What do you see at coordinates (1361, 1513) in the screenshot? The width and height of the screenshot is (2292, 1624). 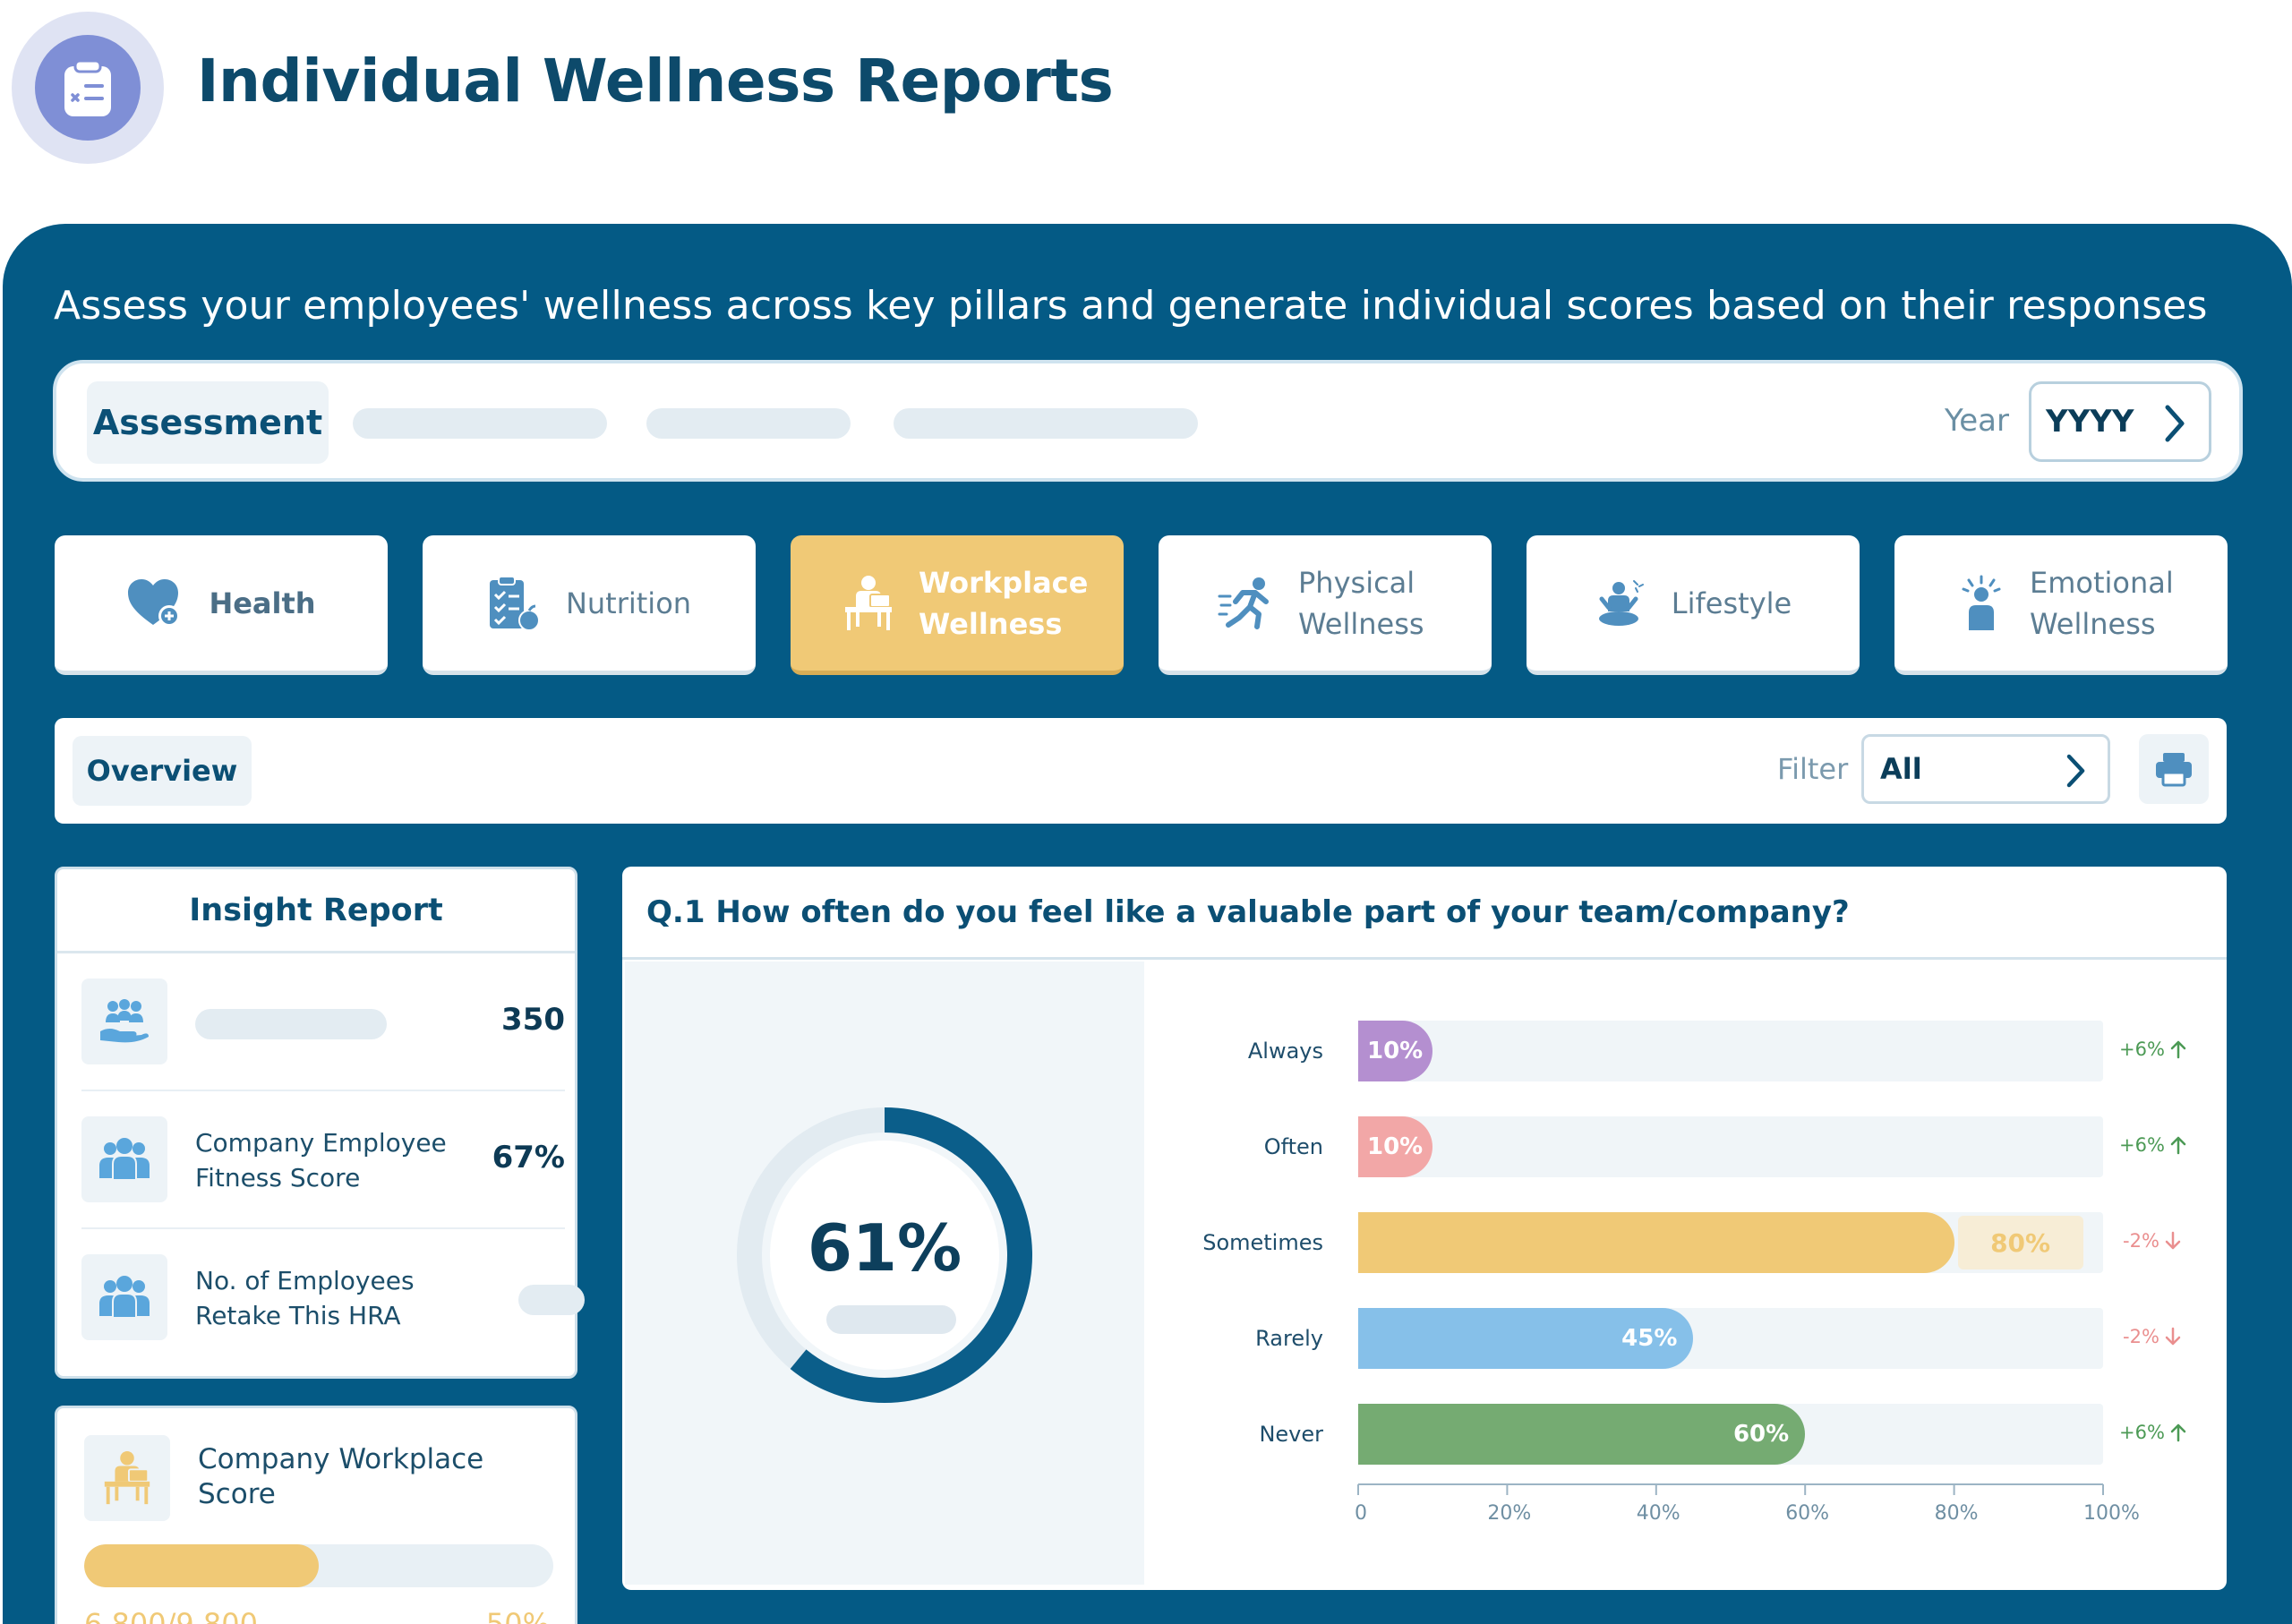 I see `x-tick-label: 0` at bounding box center [1361, 1513].